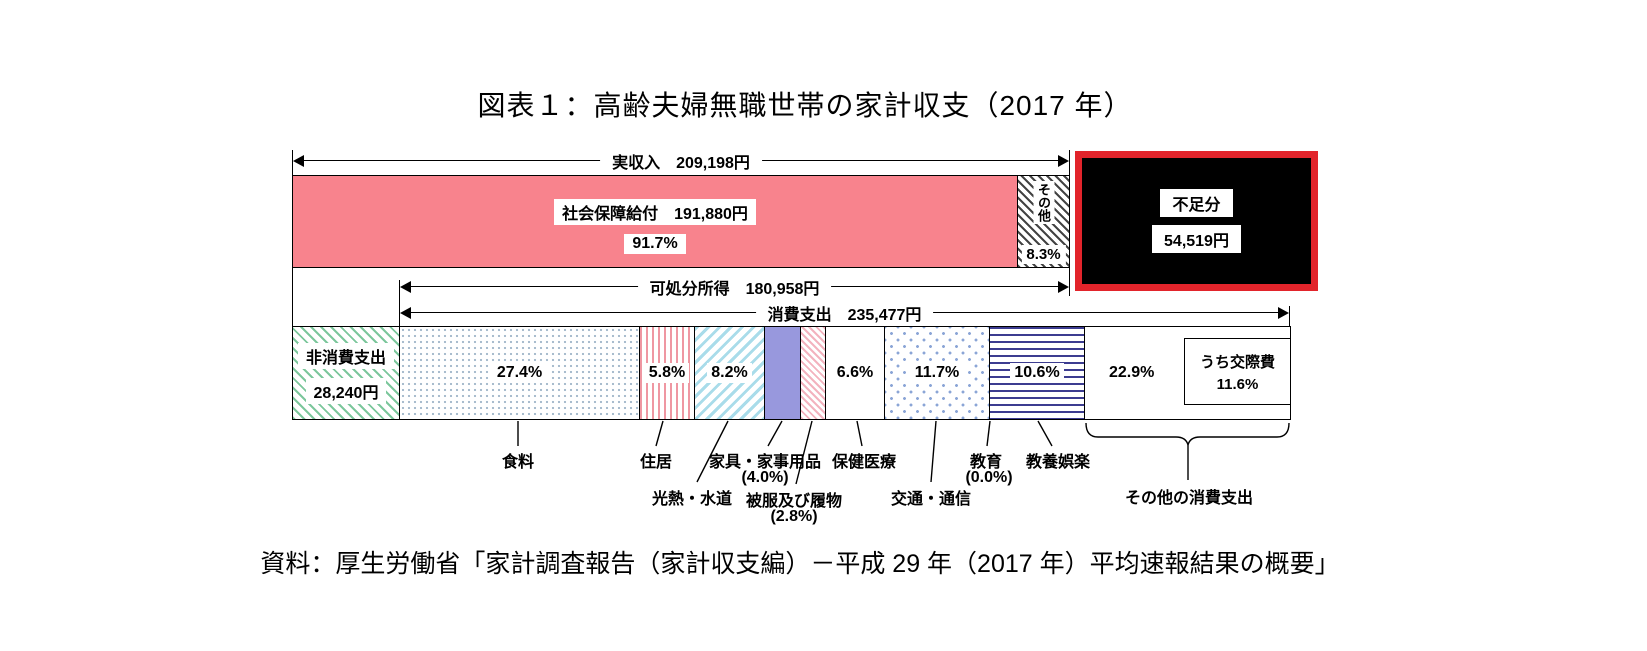  I want to click on other-consumption-pct: 22.9%, so click(1132, 373).